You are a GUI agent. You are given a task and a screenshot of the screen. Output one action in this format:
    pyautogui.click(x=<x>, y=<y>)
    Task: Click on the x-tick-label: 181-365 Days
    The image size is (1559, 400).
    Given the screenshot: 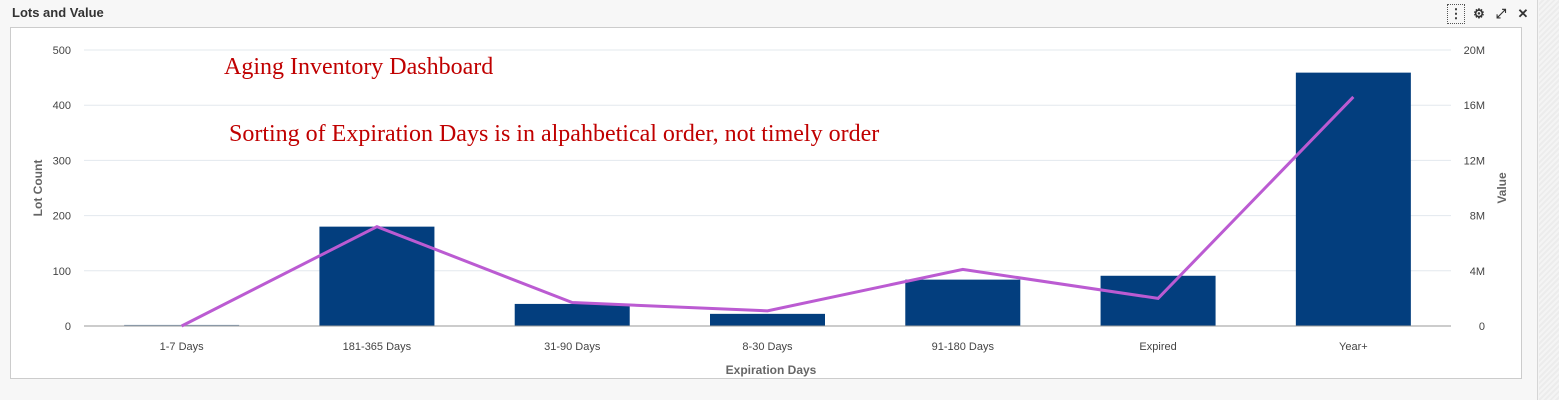 What is the action you would take?
    pyautogui.click(x=377, y=347)
    